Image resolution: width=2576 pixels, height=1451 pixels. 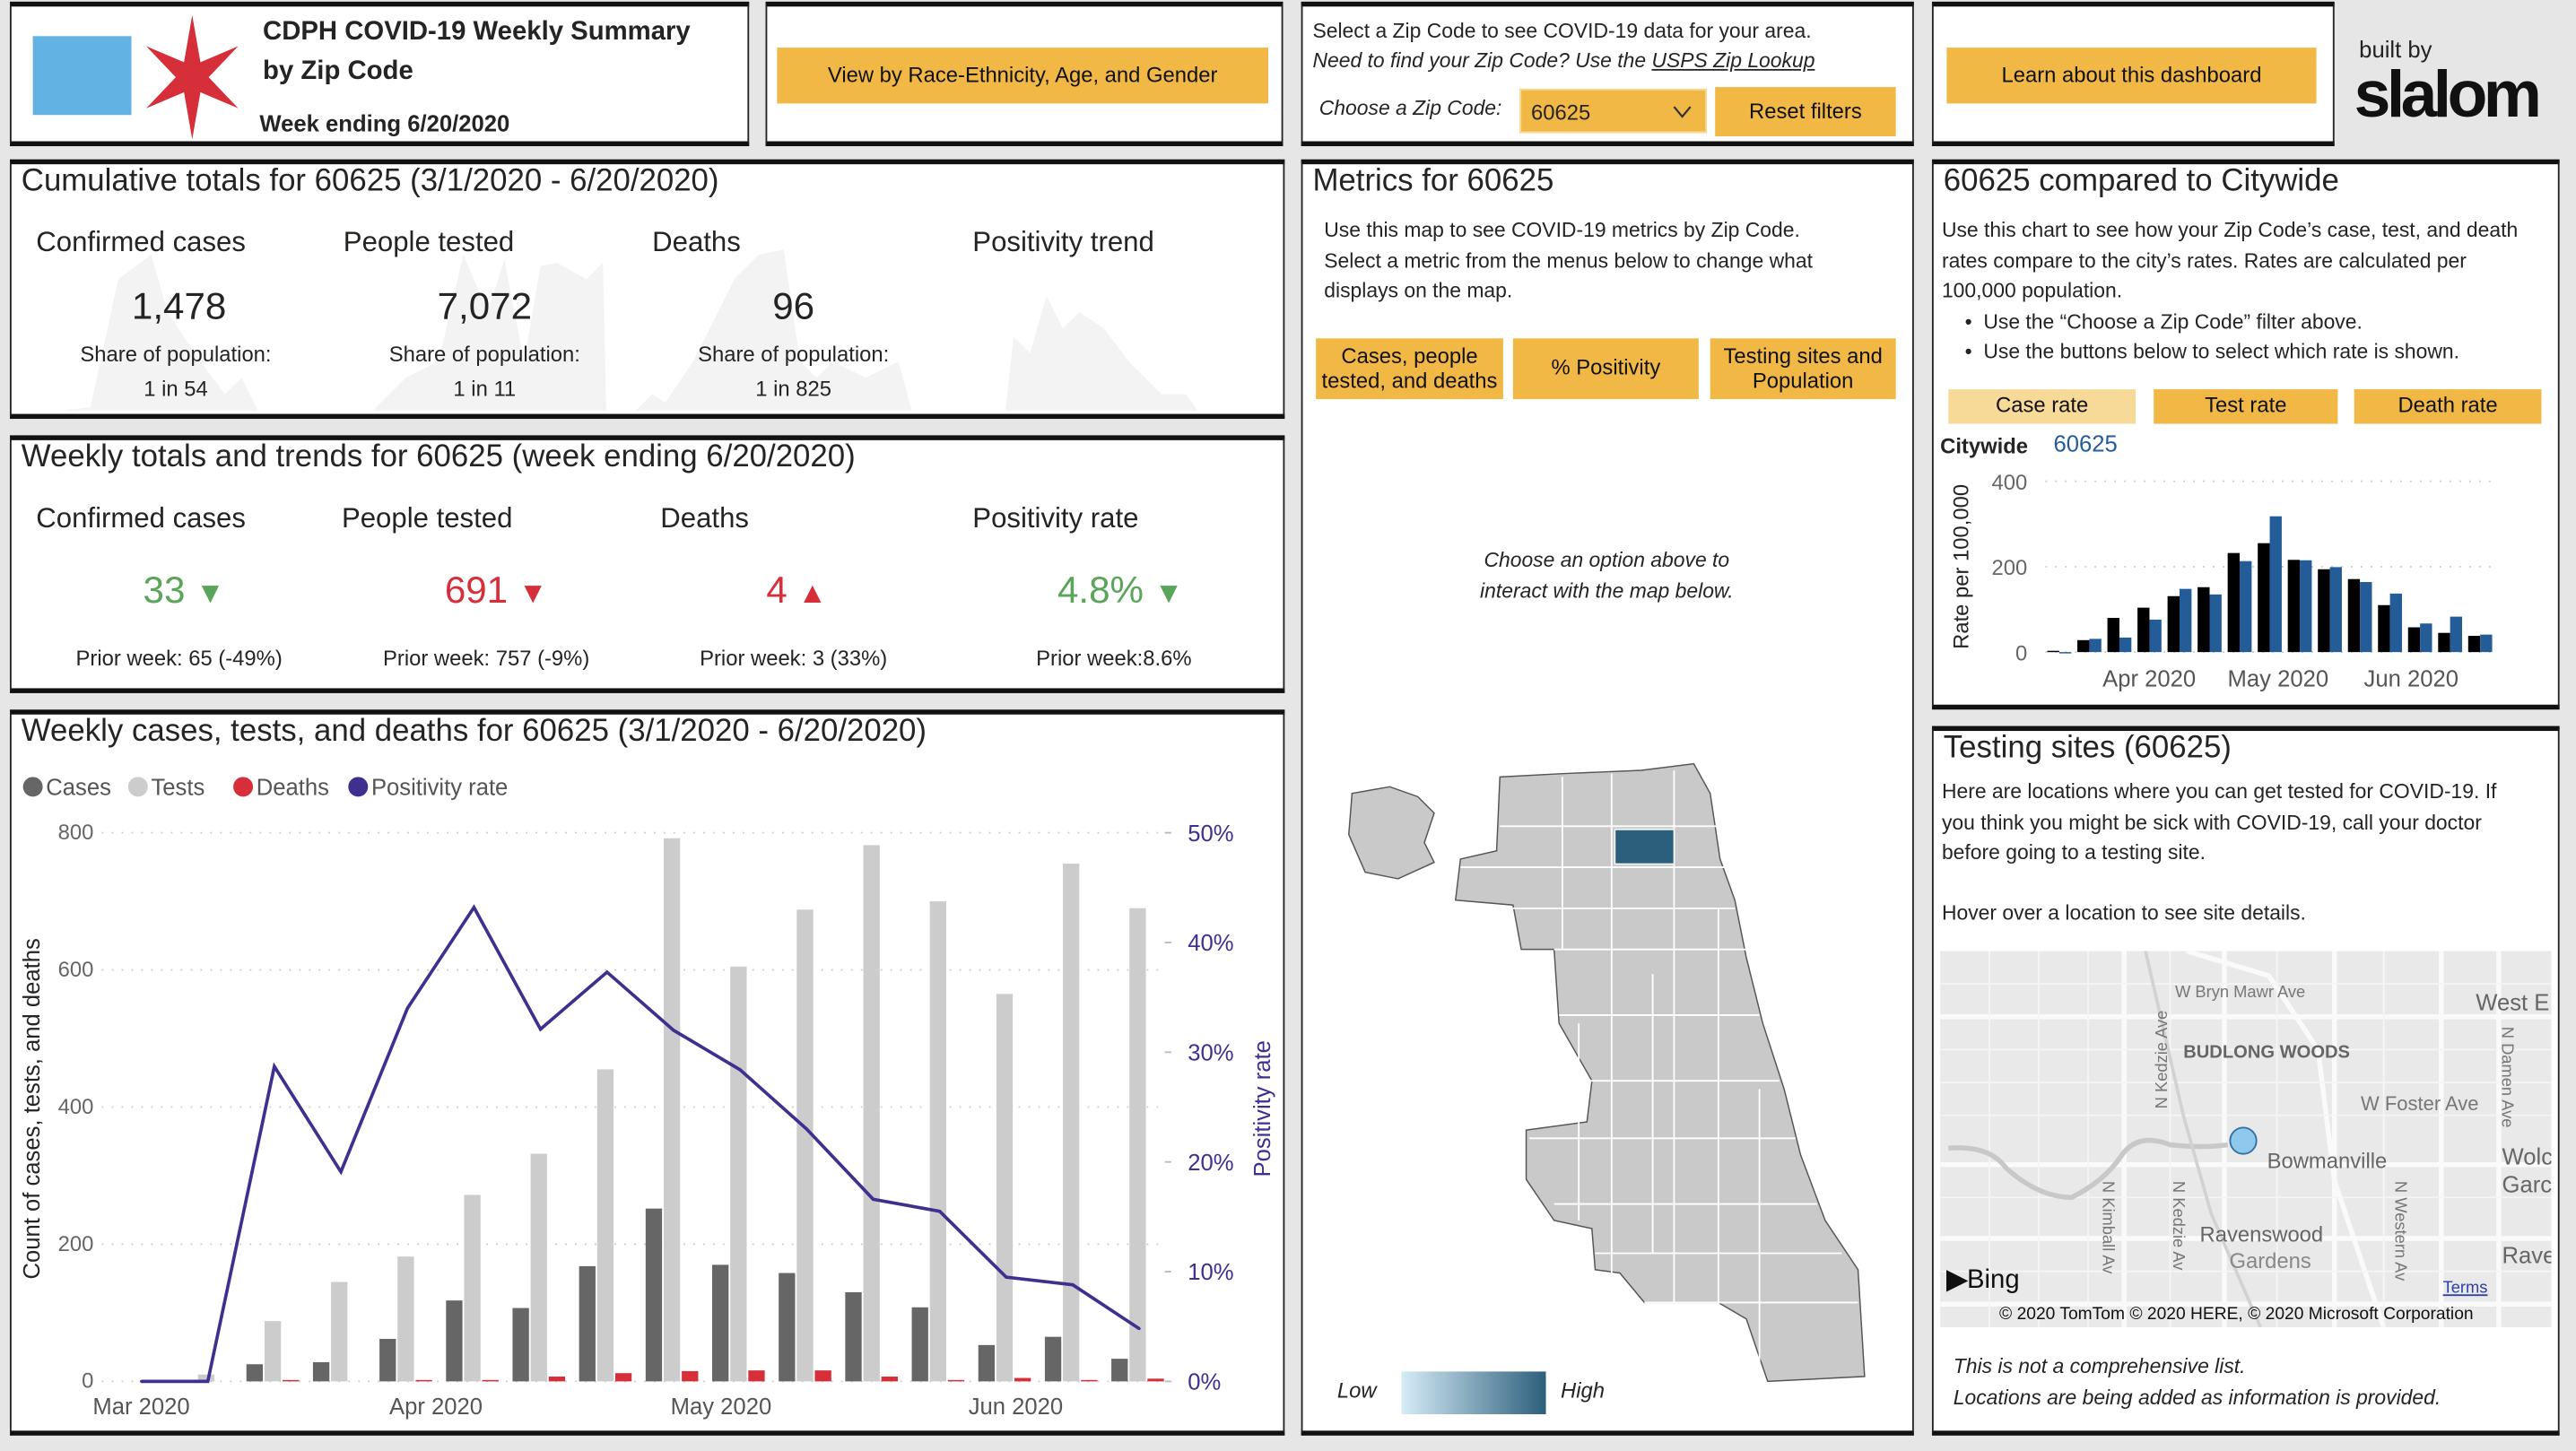 I want to click on weekly-positivity-number: 4.8%, so click(x=1100, y=590).